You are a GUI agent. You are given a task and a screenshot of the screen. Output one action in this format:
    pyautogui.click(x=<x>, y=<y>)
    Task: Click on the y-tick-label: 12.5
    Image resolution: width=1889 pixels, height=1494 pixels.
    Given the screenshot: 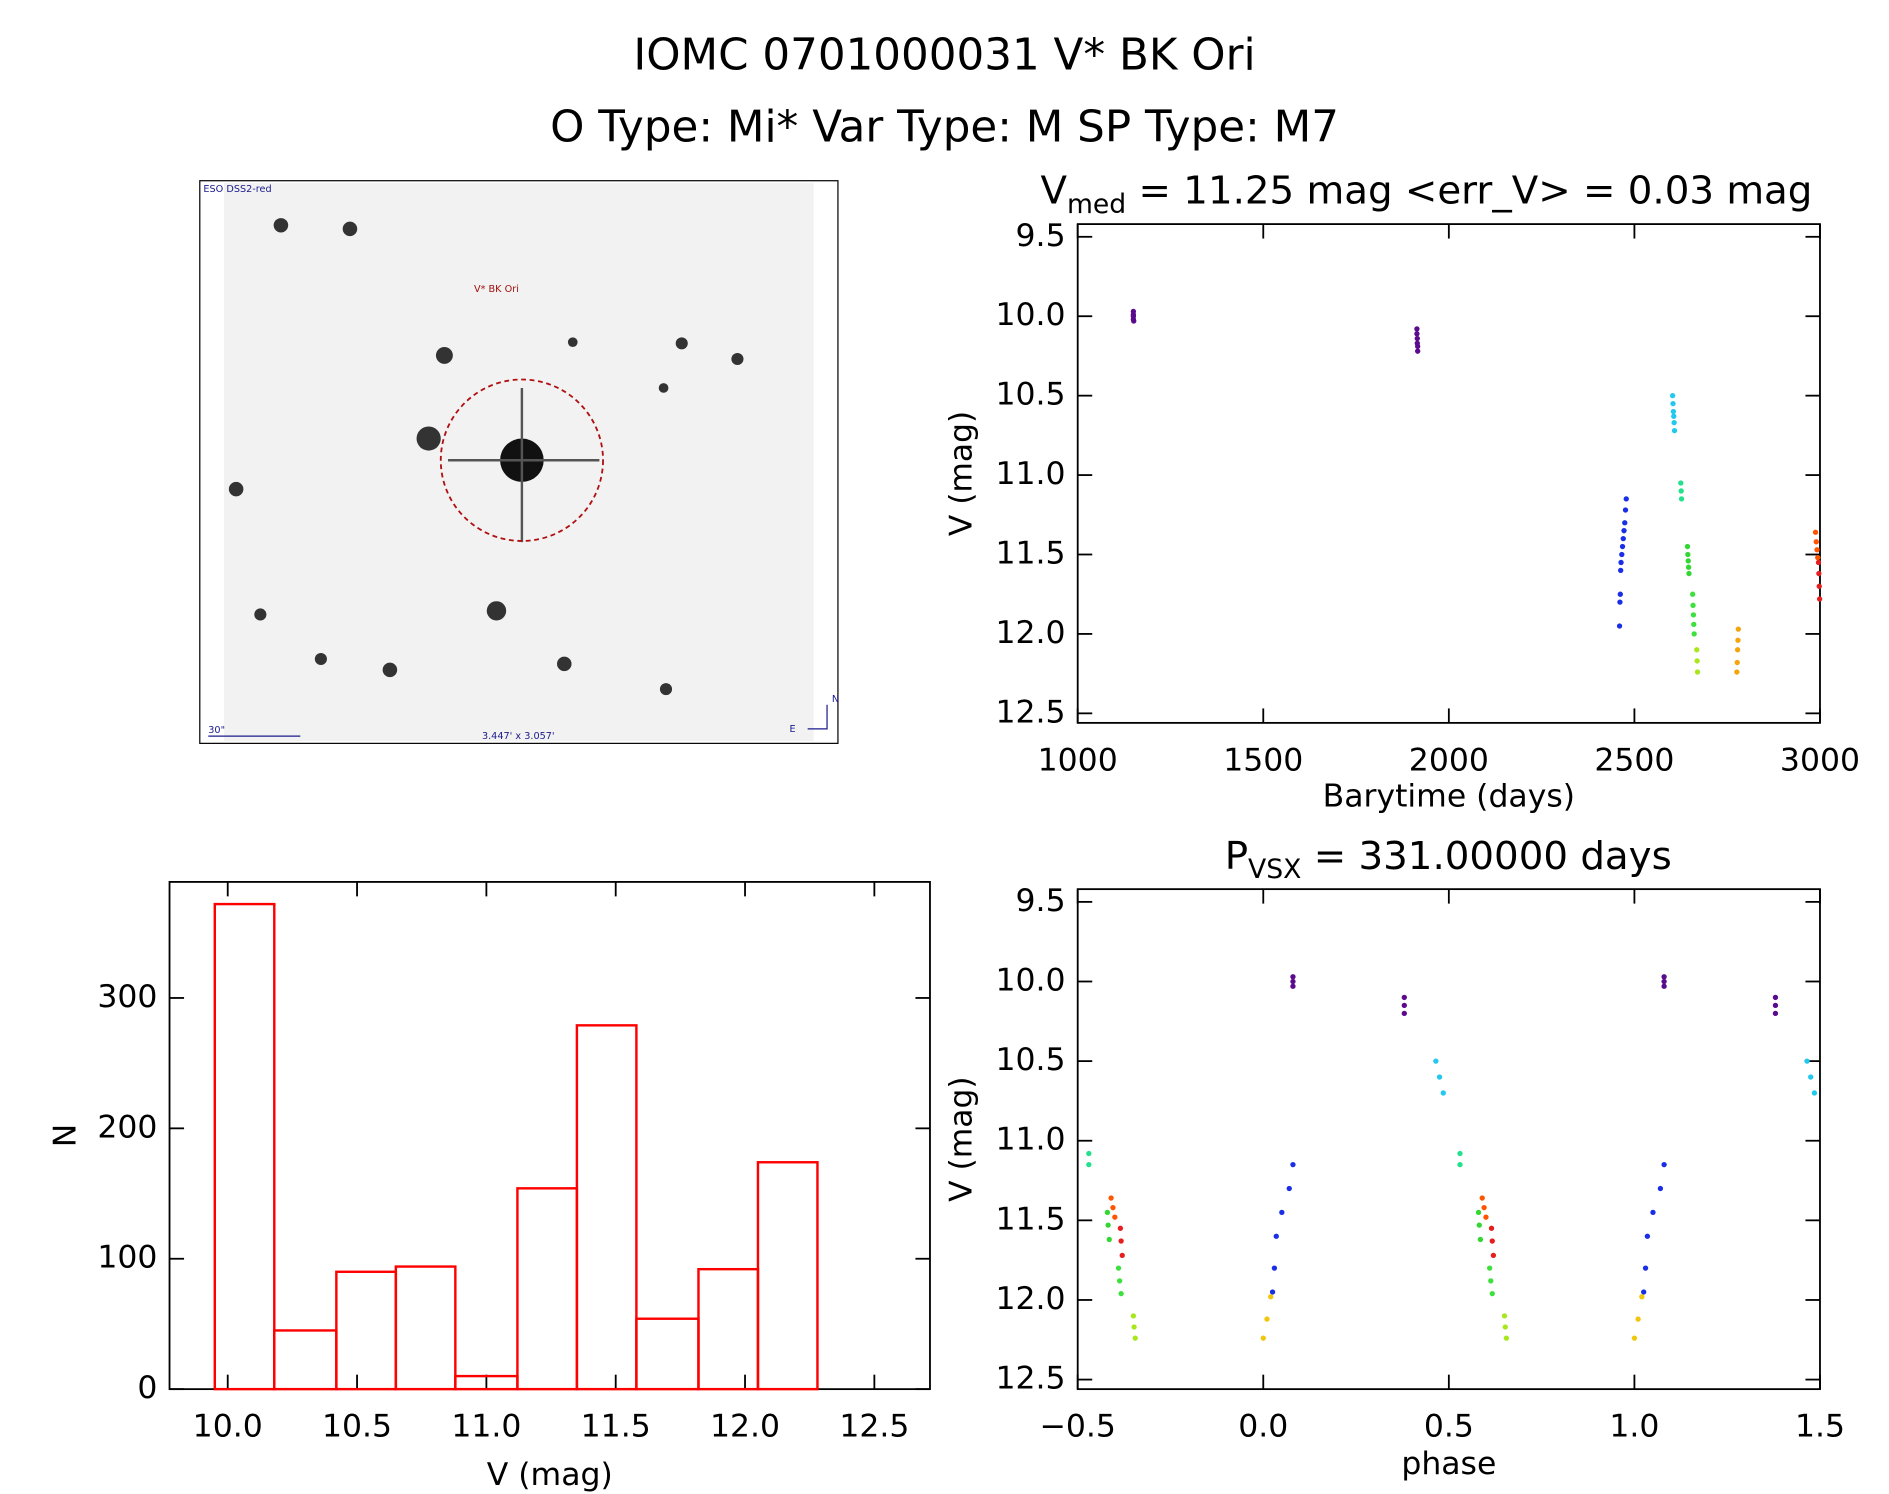 What is the action you would take?
    pyautogui.click(x=1031, y=1379)
    